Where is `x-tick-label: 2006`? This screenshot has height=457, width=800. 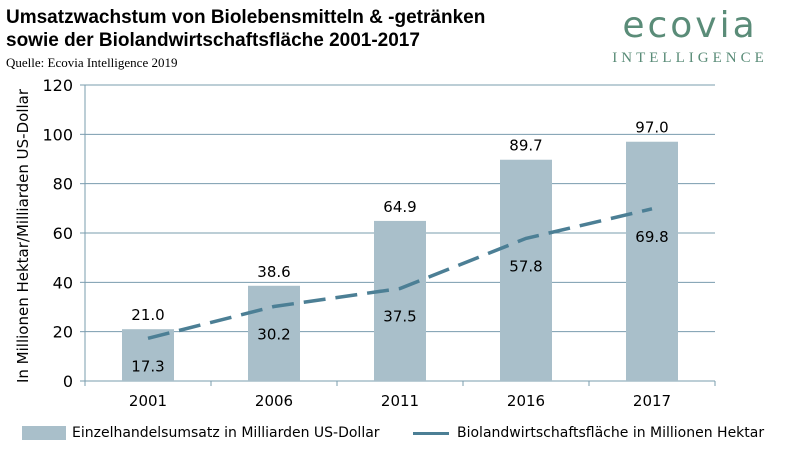
x-tick-label: 2006 is located at coordinates (274, 401).